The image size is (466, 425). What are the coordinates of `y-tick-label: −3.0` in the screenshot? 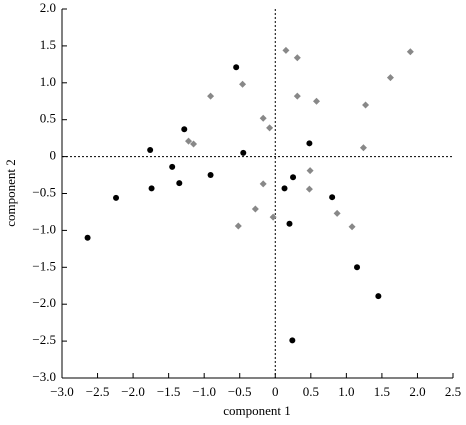 It's located at (44, 376).